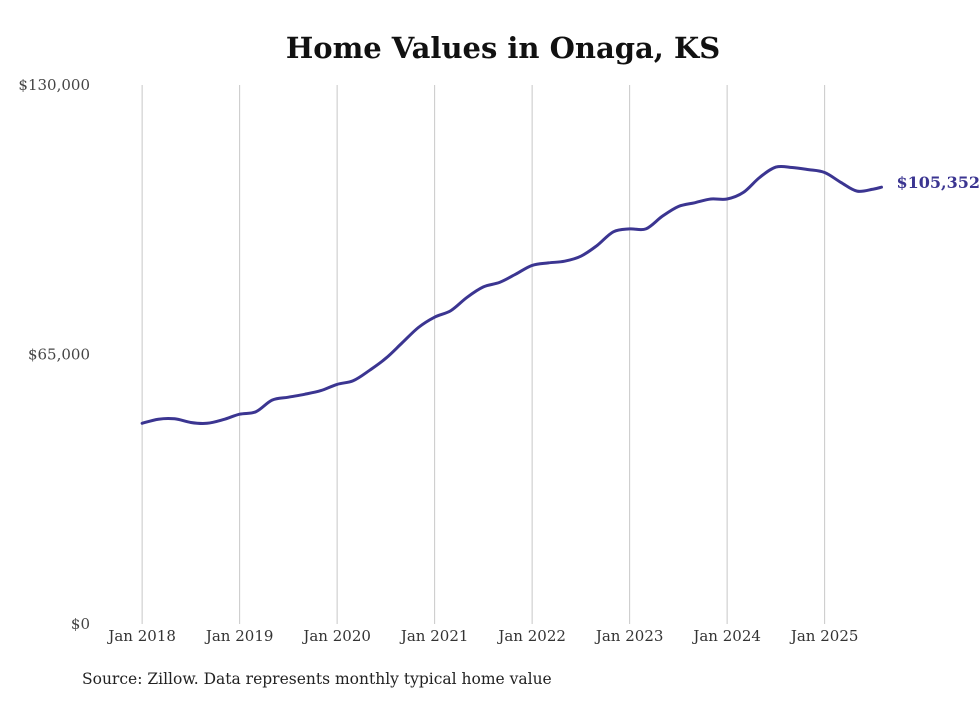  Describe the element at coordinates (726, 636) in the screenshot. I see `x-tick-label: Jan 2024` at that location.